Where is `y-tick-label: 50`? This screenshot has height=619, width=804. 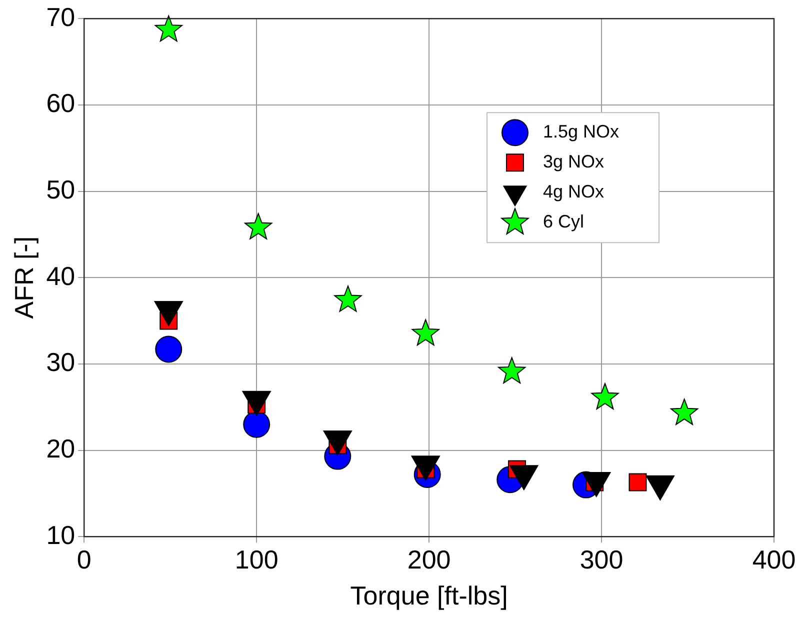 y-tick-label: 50 is located at coordinates (61, 189).